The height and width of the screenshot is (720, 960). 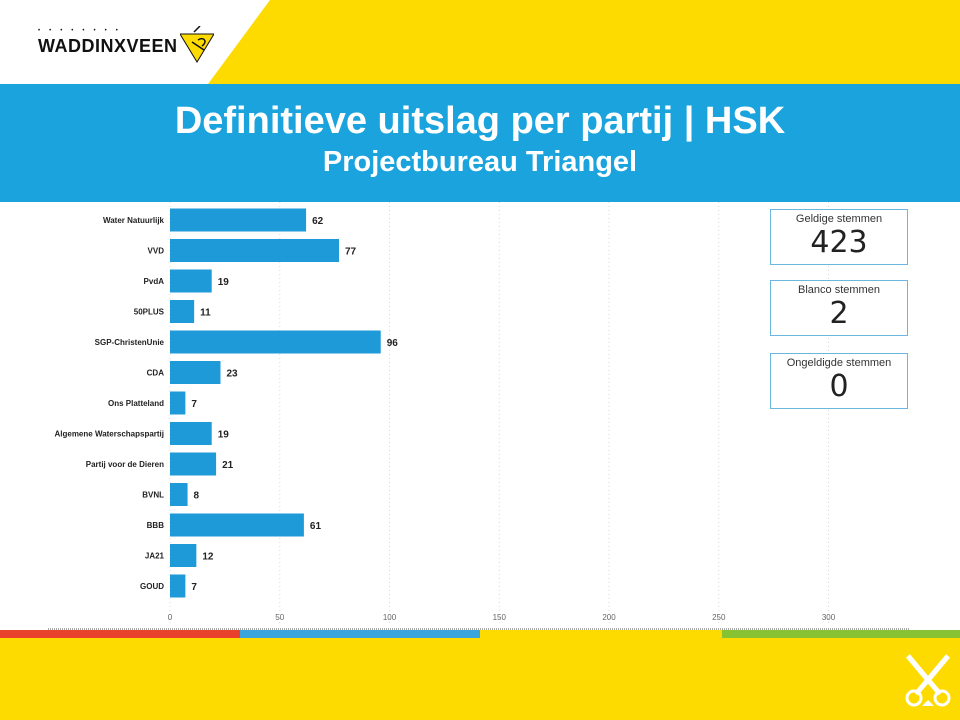 What do you see at coordinates (480, 161) in the screenshot?
I see `page-subtitle: Projectbureau Triangel` at bounding box center [480, 161].